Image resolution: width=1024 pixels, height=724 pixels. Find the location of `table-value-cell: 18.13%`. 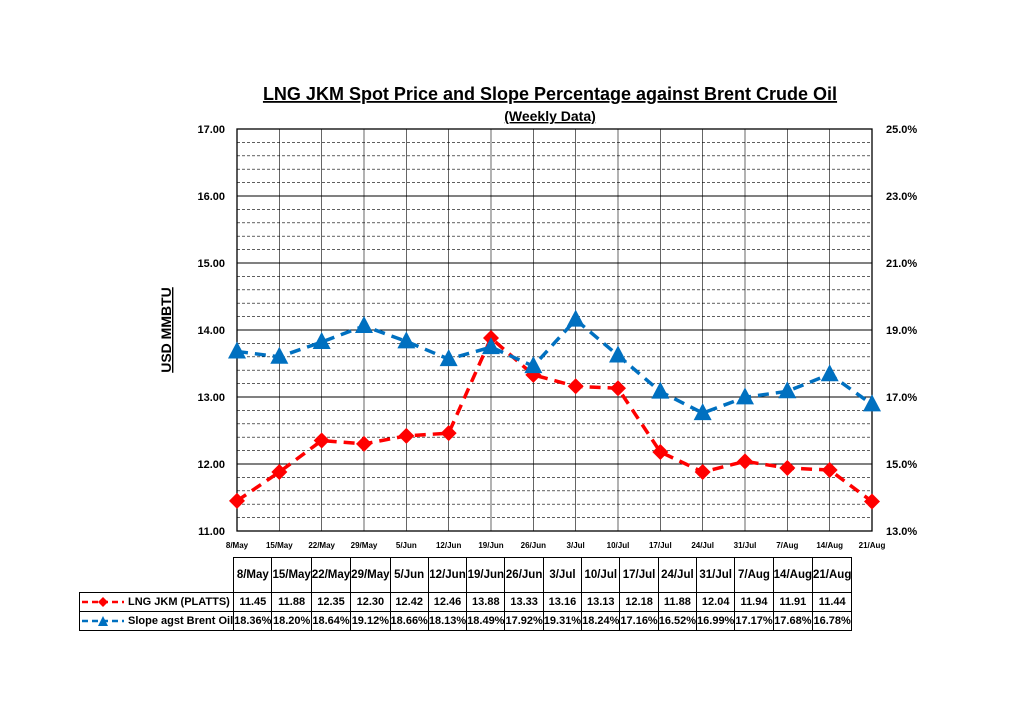

table-value-cell: 18.13% is located at coordinates (447, 621).